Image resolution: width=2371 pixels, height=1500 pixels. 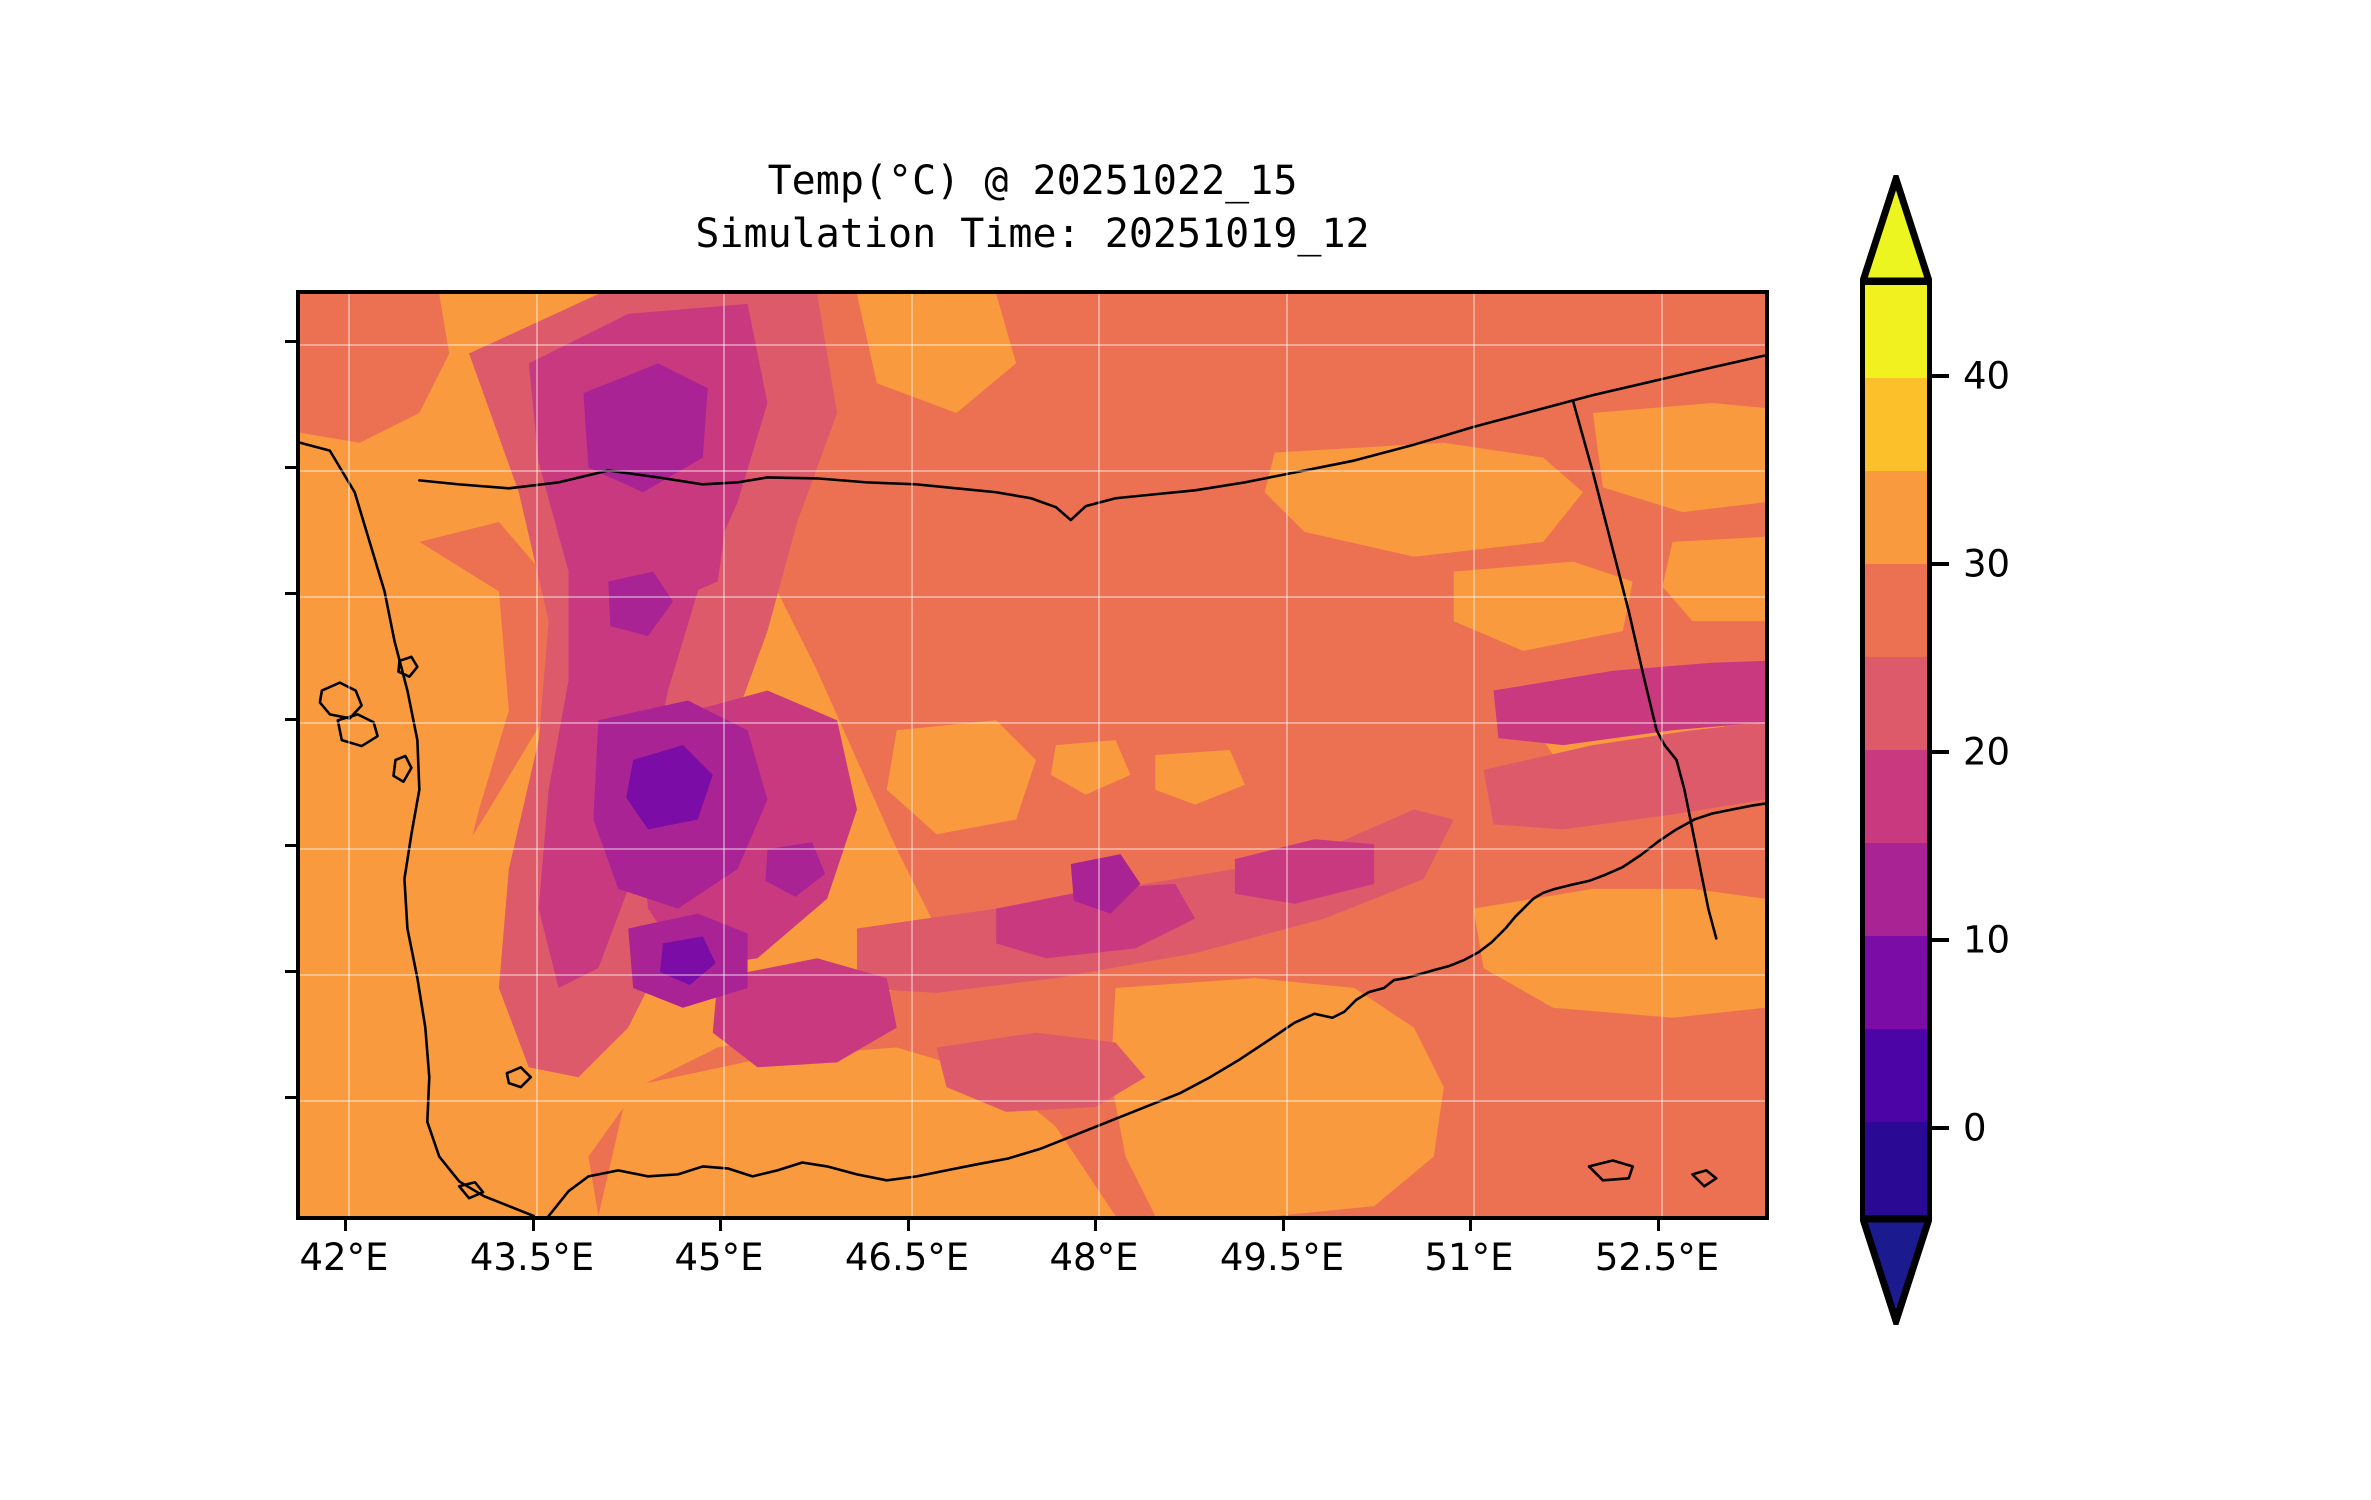 I want to click on colorbar-tick-label: 0, so click(x=1975, y=1128).